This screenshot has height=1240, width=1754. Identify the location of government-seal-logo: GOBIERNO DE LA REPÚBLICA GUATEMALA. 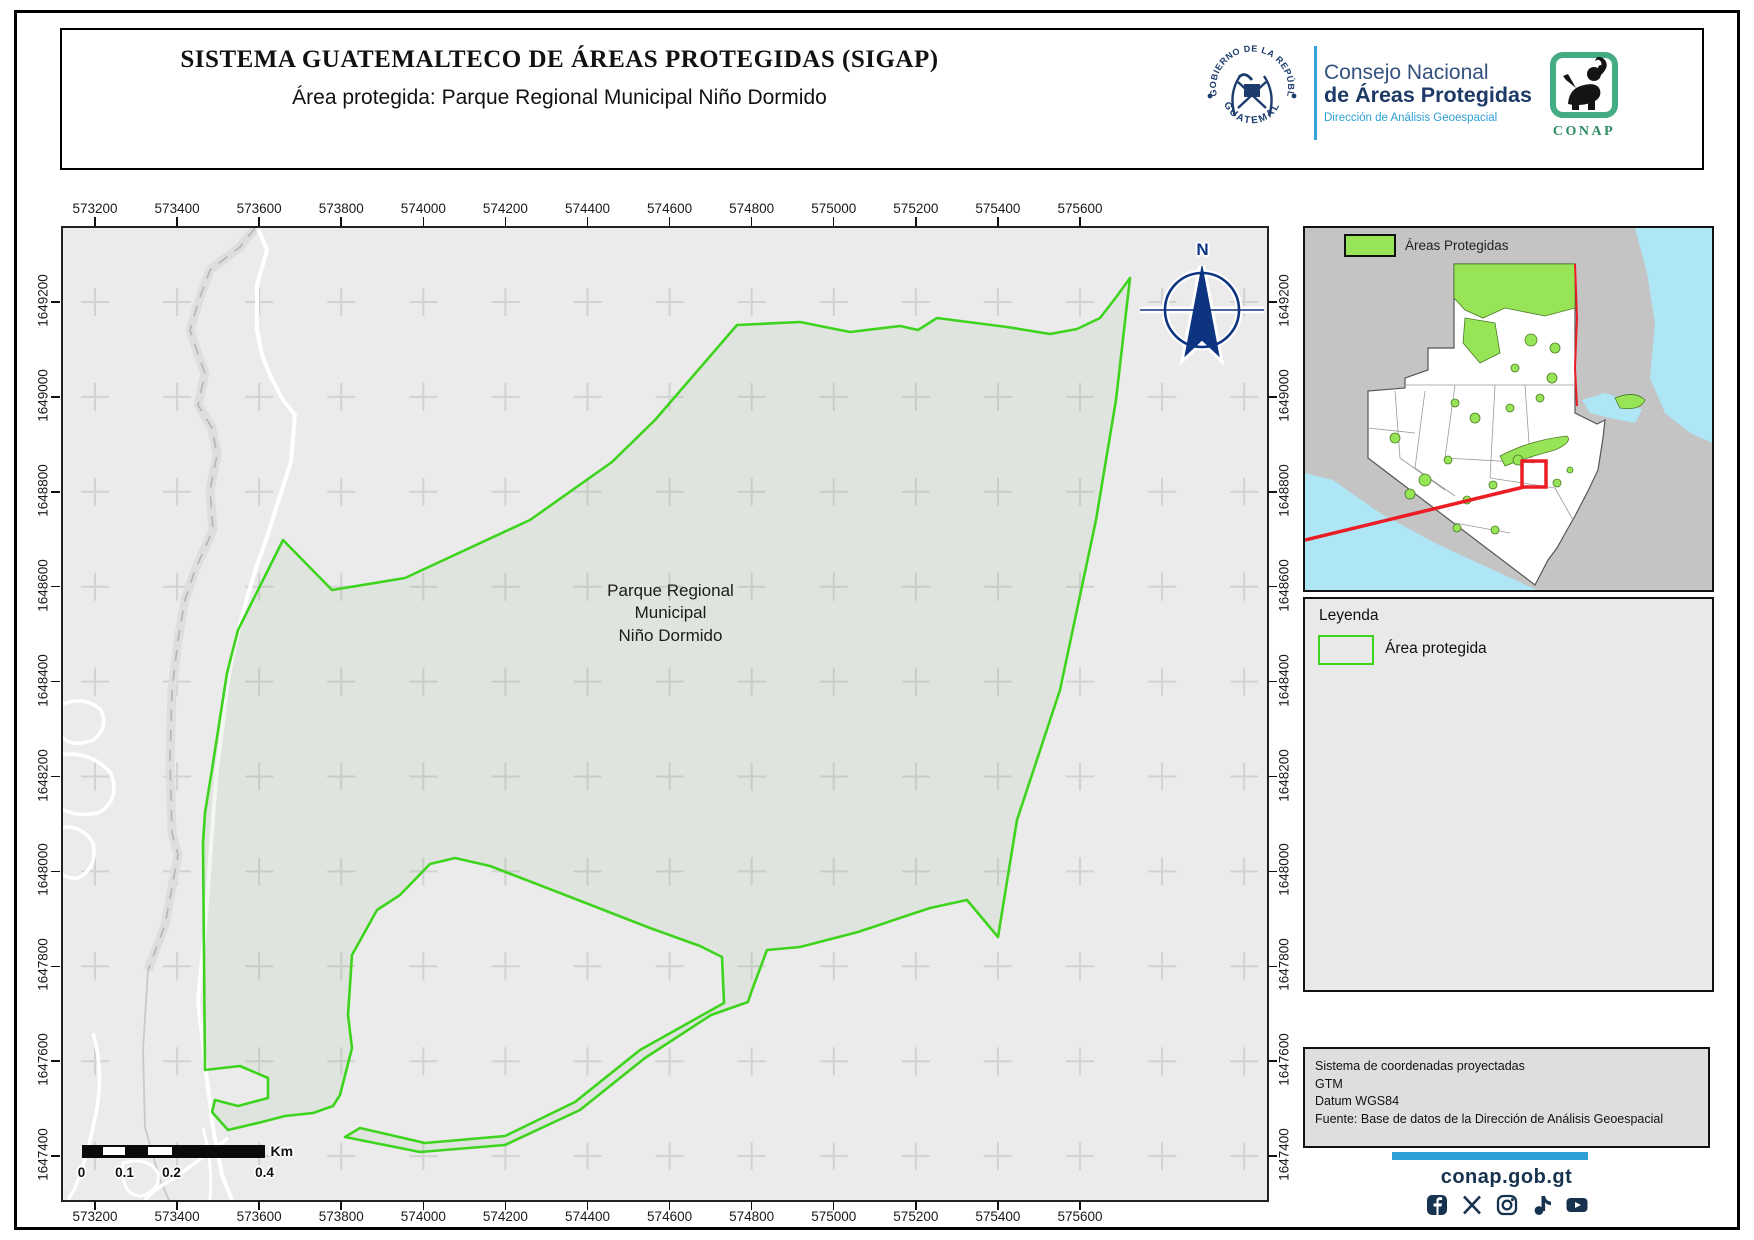
(1249, 85).